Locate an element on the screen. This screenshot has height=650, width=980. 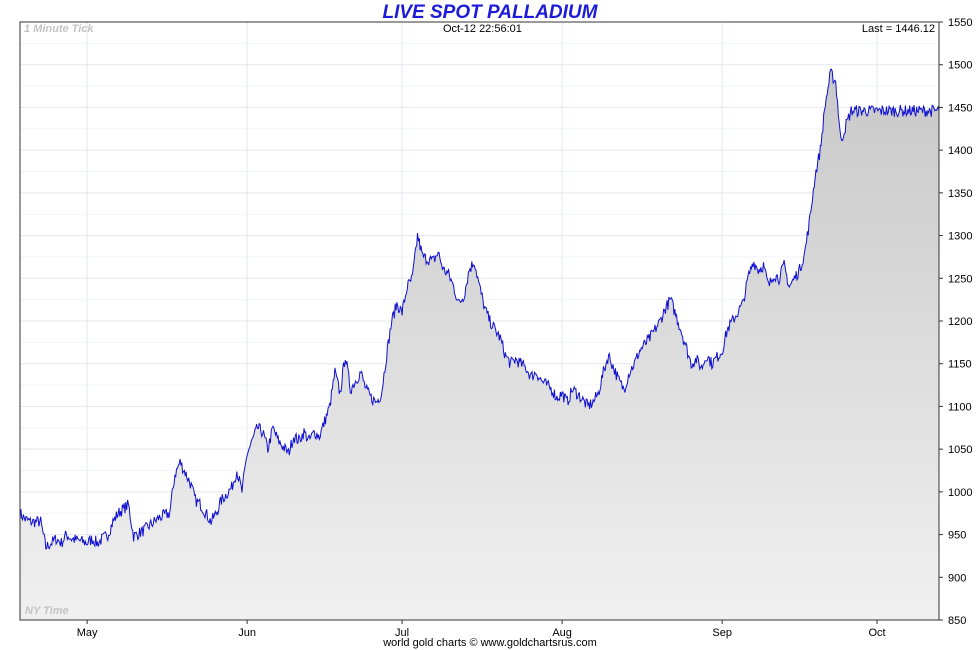
y-tick-label: 1050 is located at coordinates (960, 450).